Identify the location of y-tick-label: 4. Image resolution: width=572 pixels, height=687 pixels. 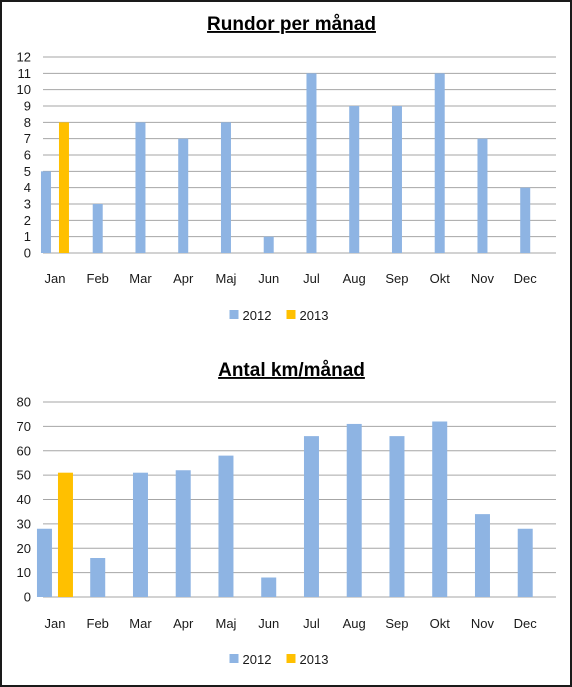
(27, 187).